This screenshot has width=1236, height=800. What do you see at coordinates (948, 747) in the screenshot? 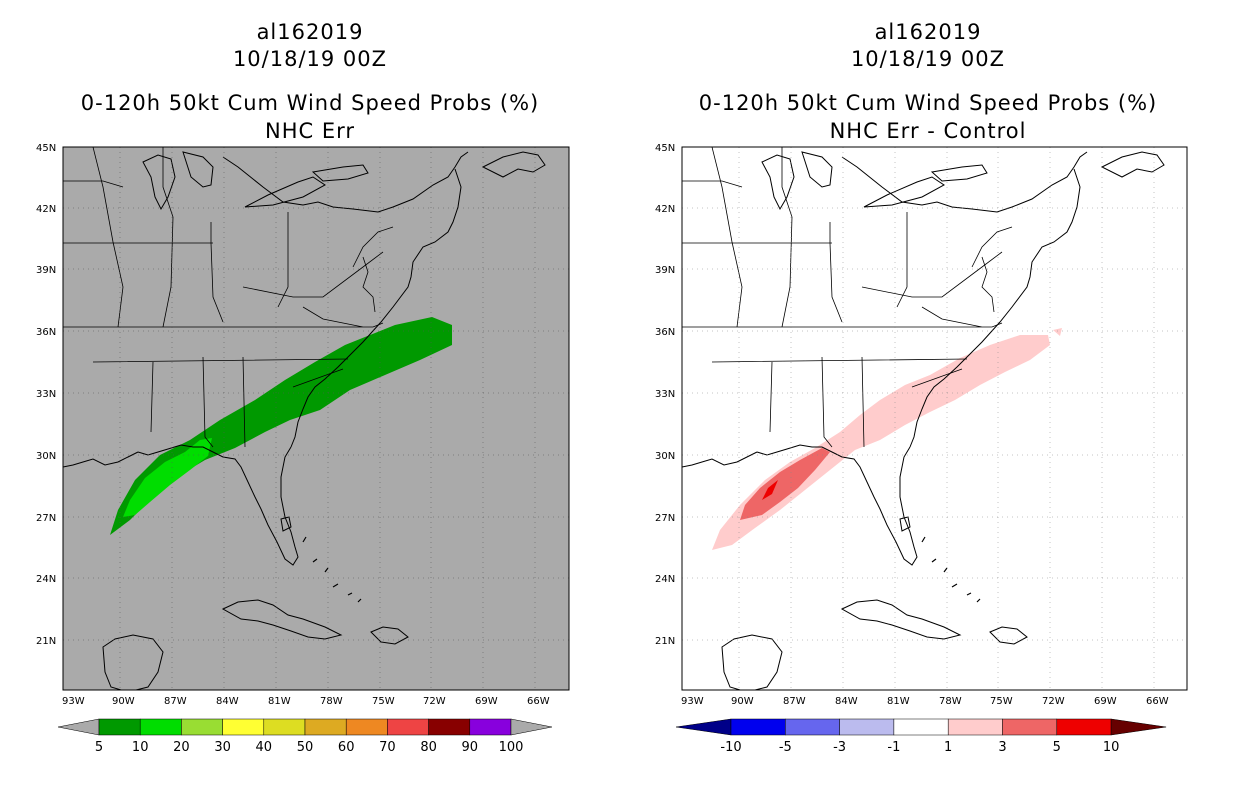
I see `colorbar-label: 1` at bounding box center [948, 747].